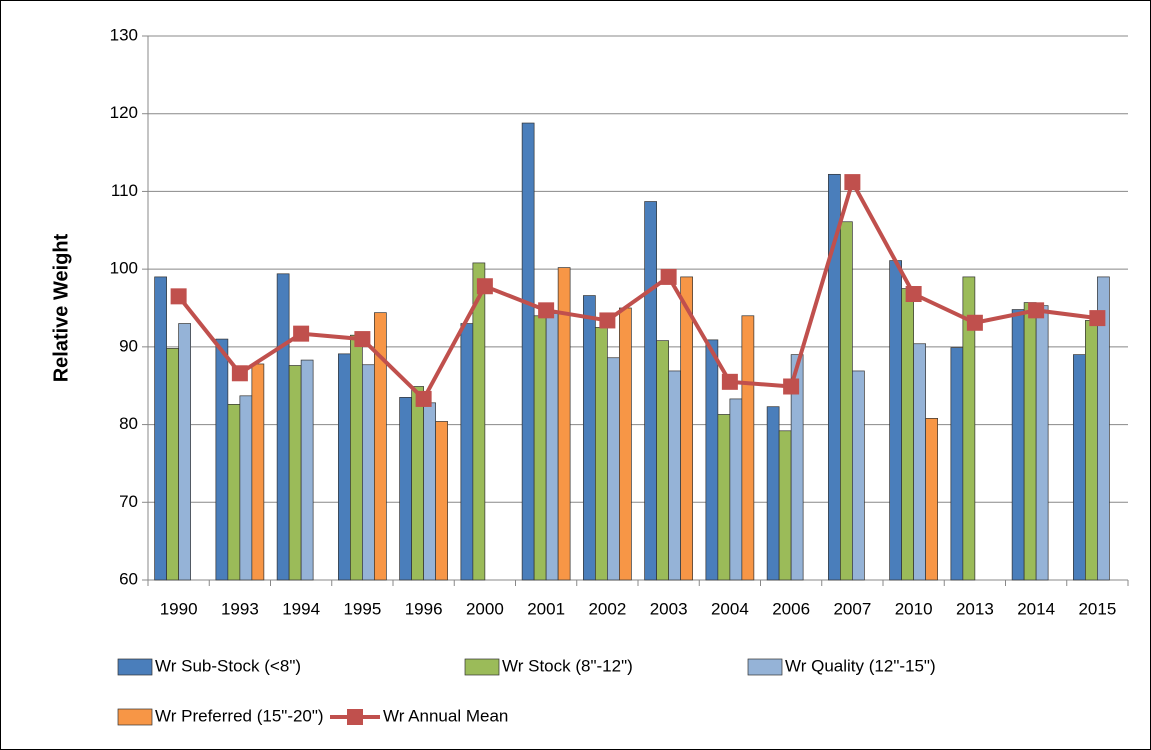 The image size is (1151, 750). What do you see at coordinates (124, 268) in the screenshot?
I see `y-tick-label: 100` at bounding box center [124, 268].